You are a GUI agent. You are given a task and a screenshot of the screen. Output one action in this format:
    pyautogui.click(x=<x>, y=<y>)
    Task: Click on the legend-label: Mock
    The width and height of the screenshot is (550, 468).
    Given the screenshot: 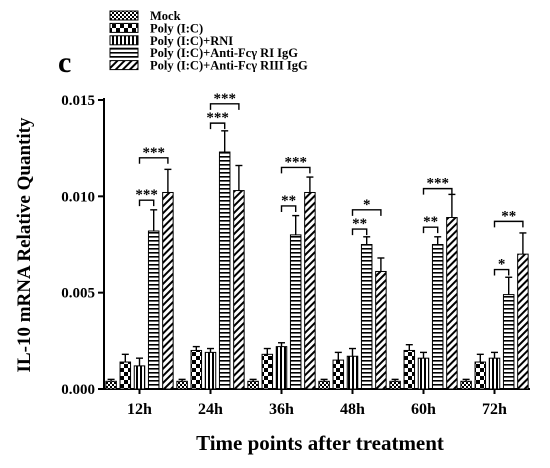 What is the action you would take?
    pyautogui.click(x=165, y=16)
    